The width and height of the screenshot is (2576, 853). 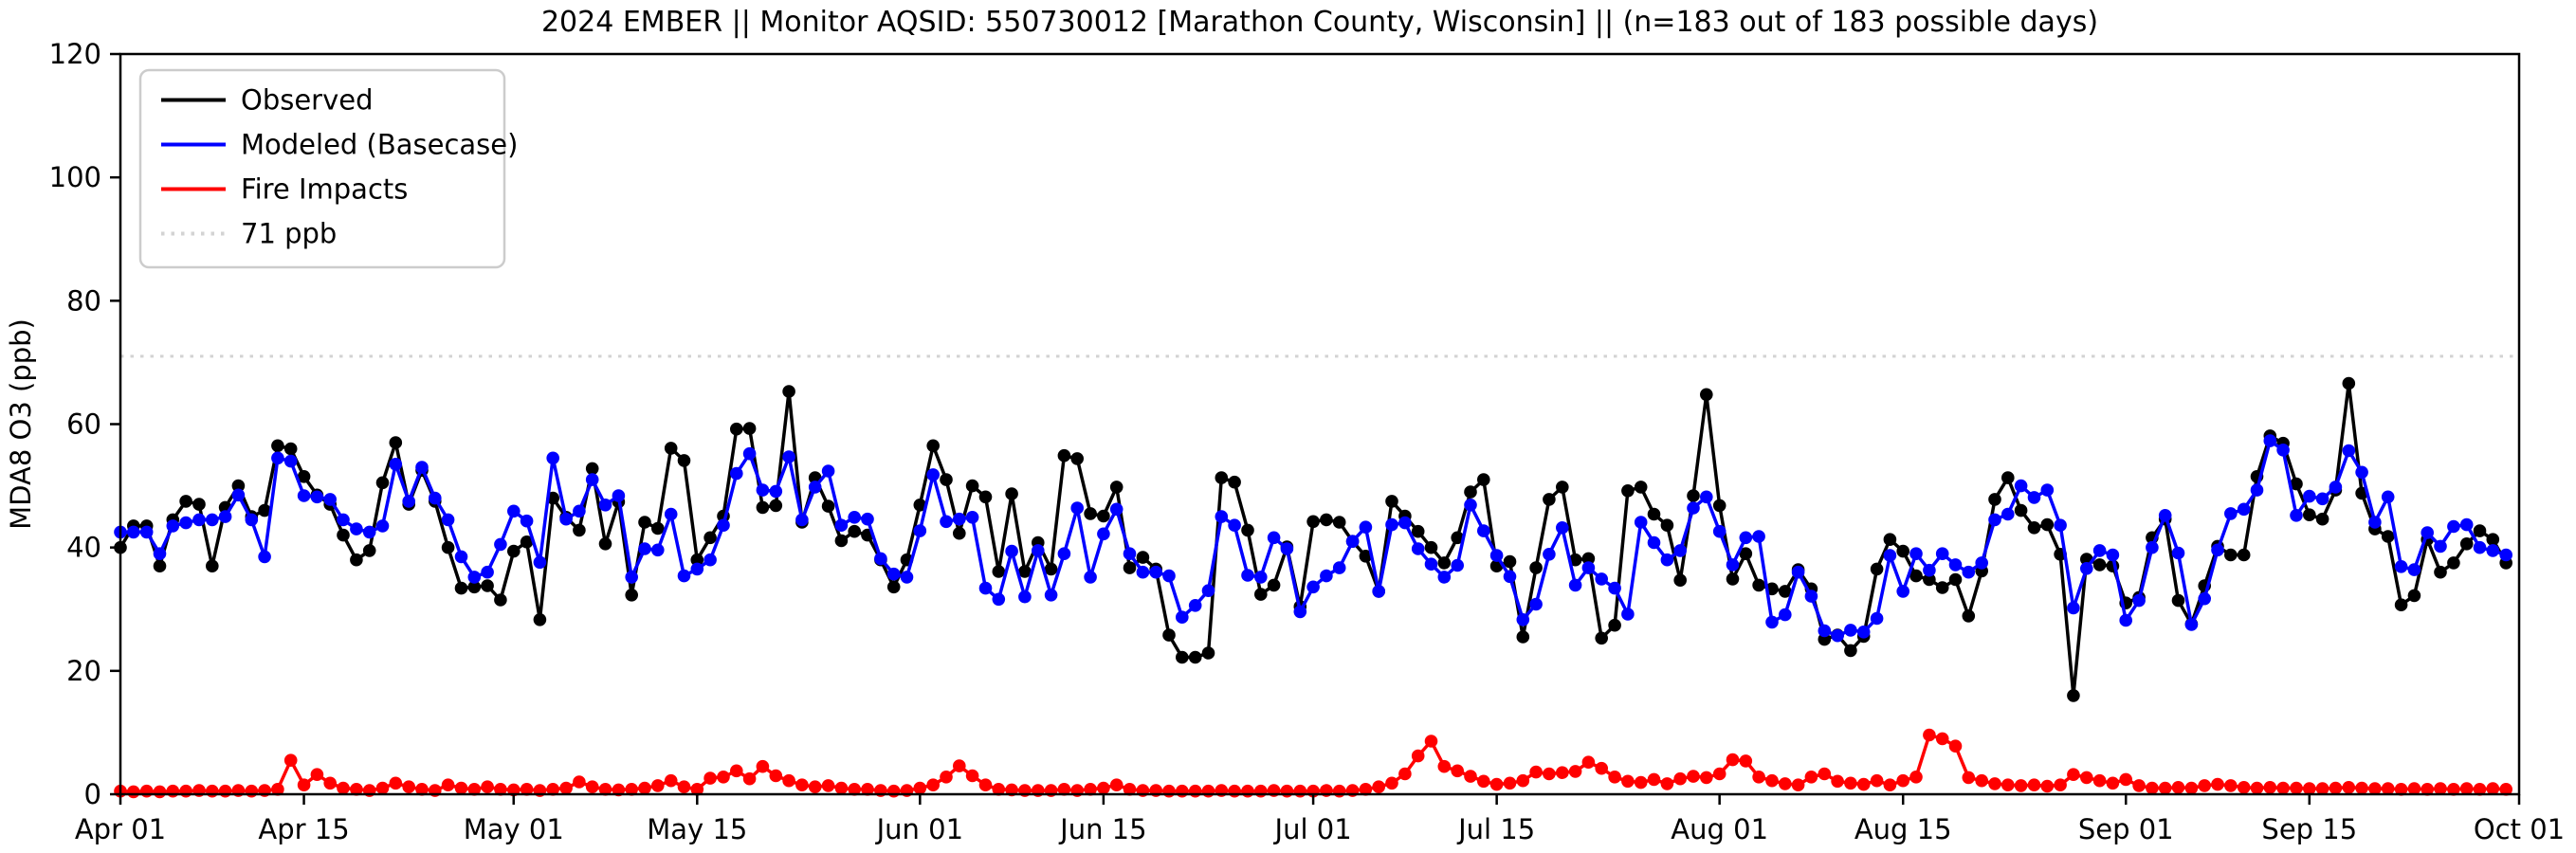 I want to click on x-tick-label: May 01, so click(x=514, y=829).